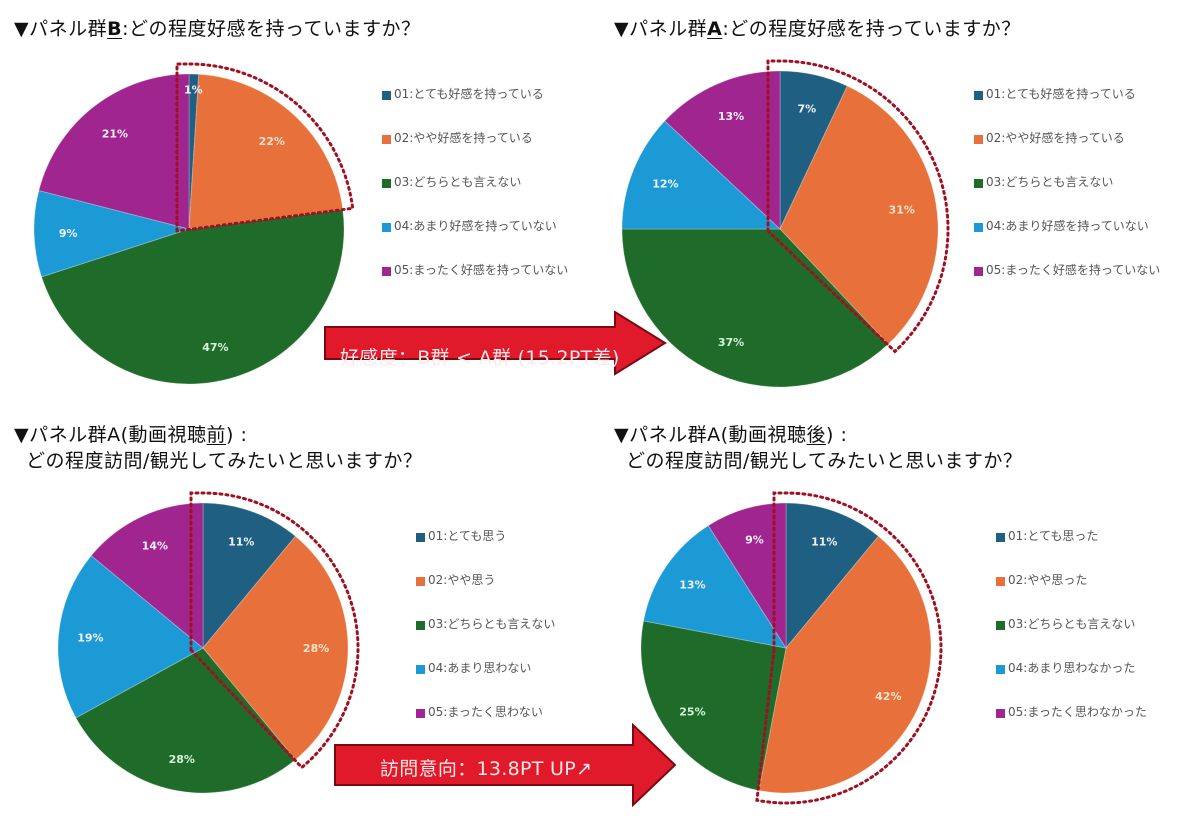 The height and width of the screenshot is (824, 1200). What do you see at coordinates (902, 210) in the screenshot?
I see `data-label: 31%` at bounding box center [902, 210].